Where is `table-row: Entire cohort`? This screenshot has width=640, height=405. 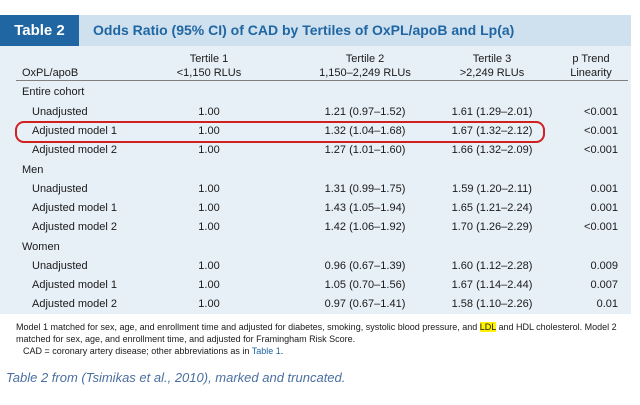
table-row: Entire cohort is located at coordinates (315, 92).